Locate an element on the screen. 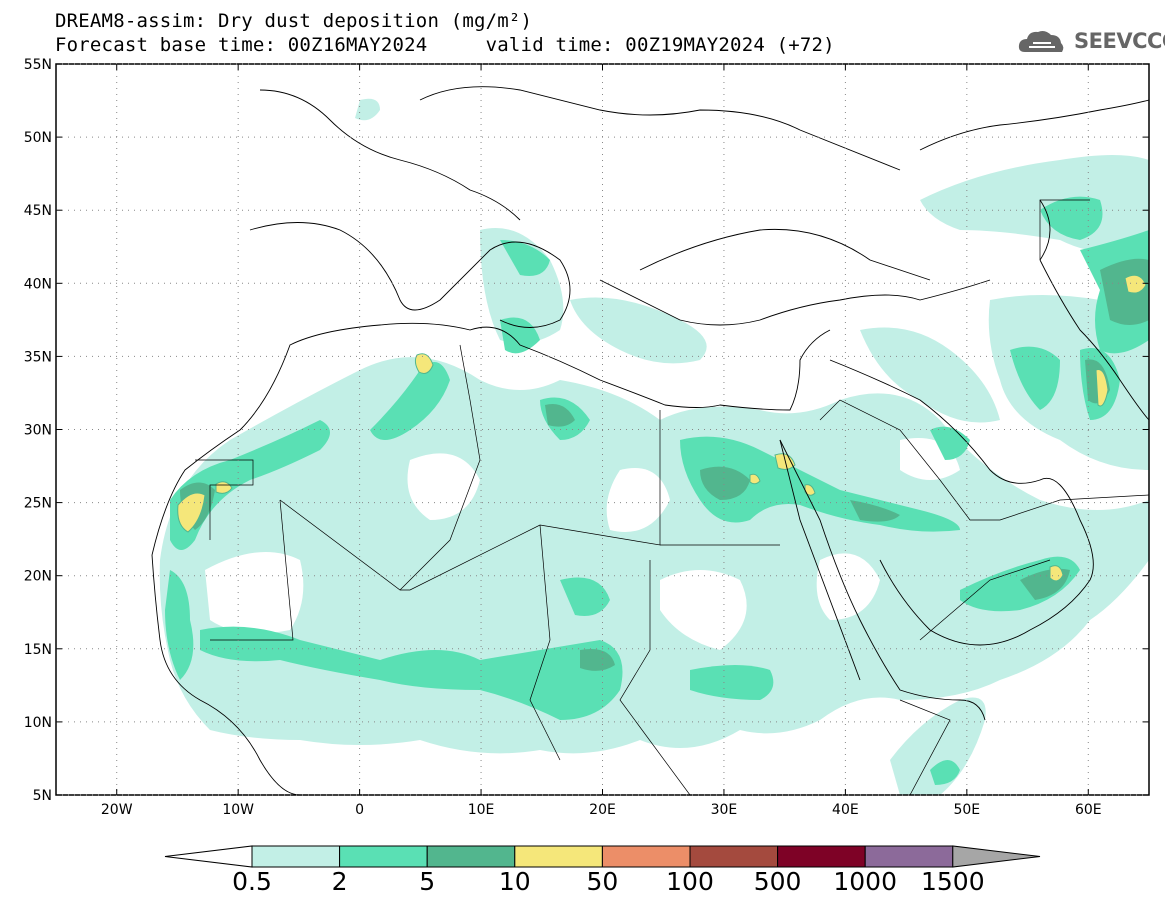 The width and height of the screenshot is (1165, 907). lat-tick-label: 5N is located at coordinates (42, 796).